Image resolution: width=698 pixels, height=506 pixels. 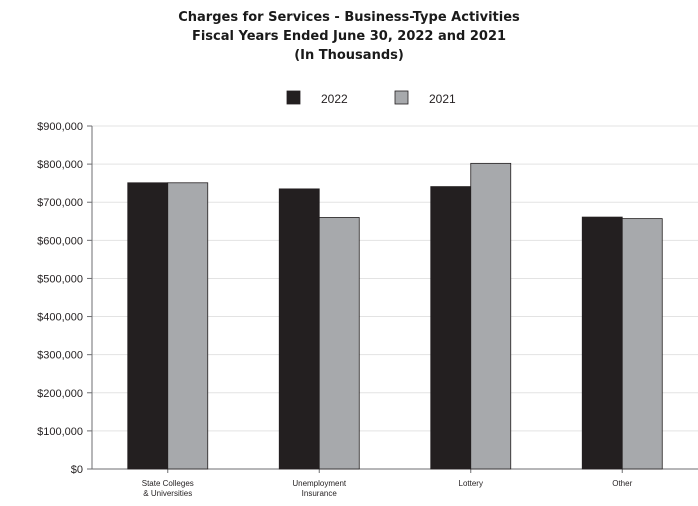 What do you see at coordinates (60, 203) in the screenshot?
I see `y-tick-label: $700,000` at bounding box center [60, 203].